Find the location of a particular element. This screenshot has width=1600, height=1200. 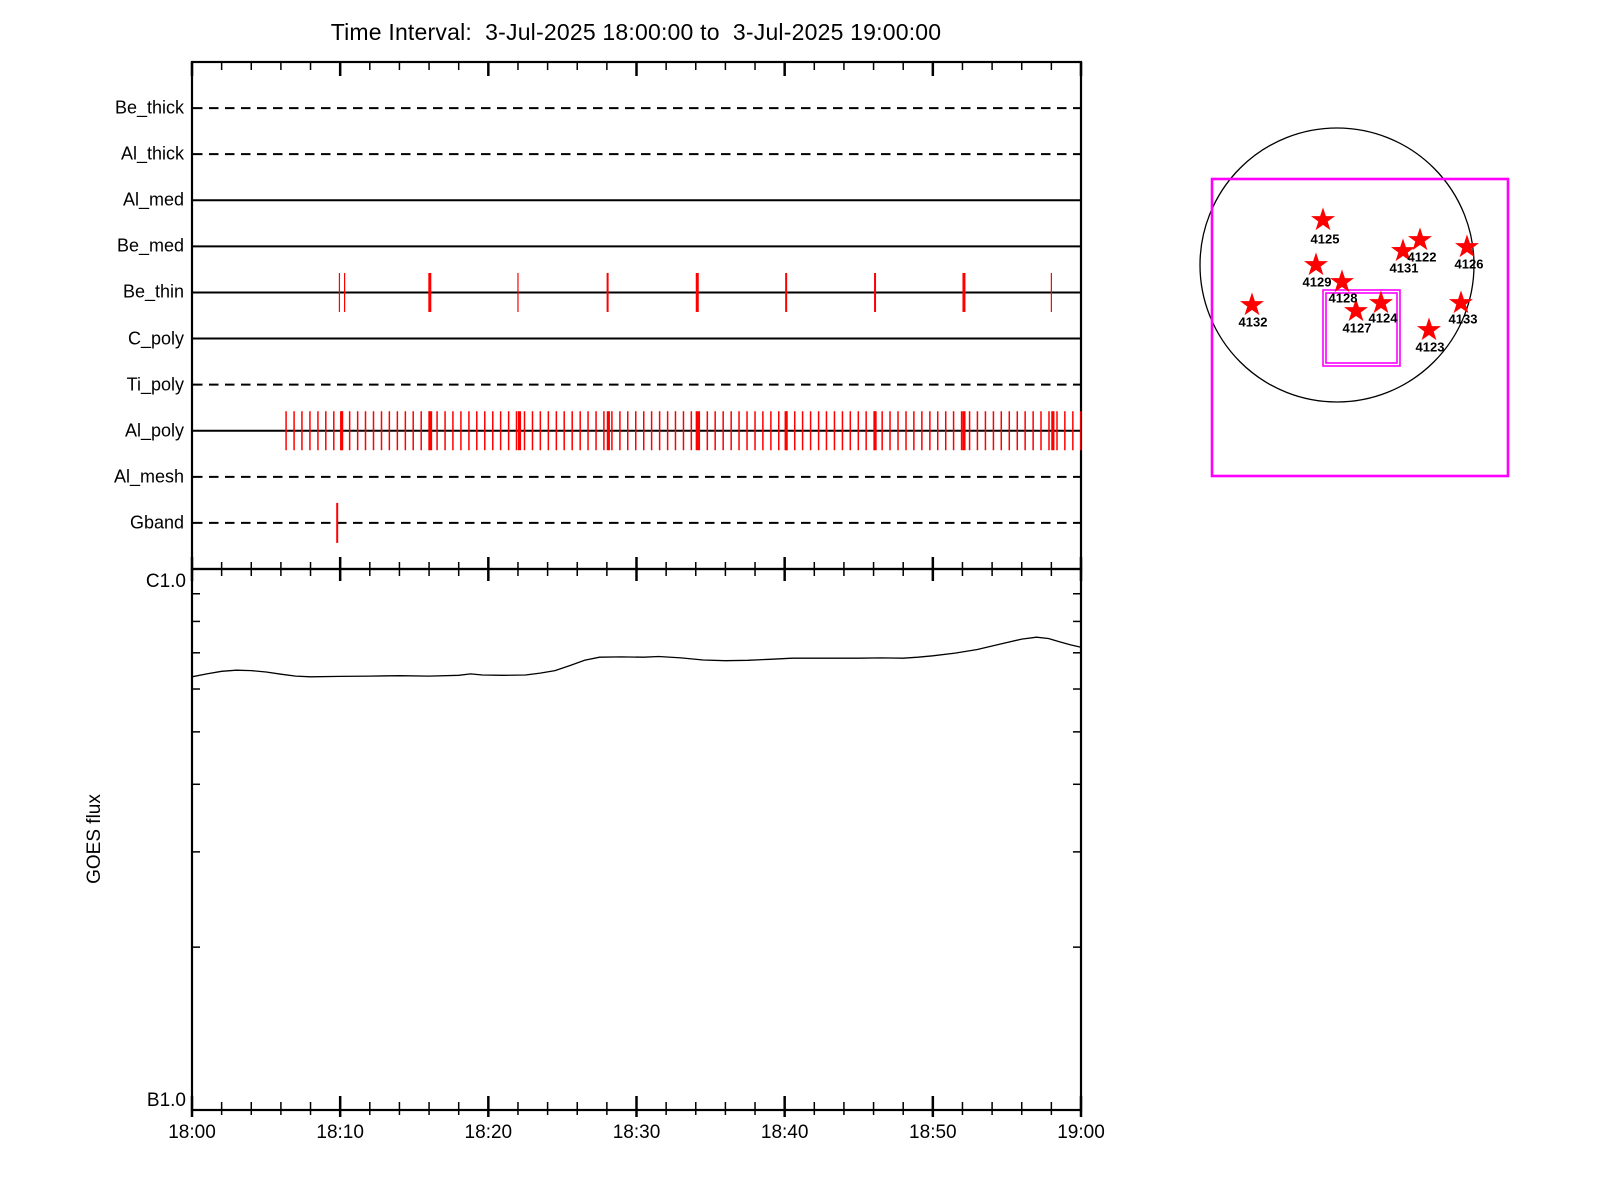

x-axis-label-19:00: 19:00 is located at coordinates (1081, 1132).